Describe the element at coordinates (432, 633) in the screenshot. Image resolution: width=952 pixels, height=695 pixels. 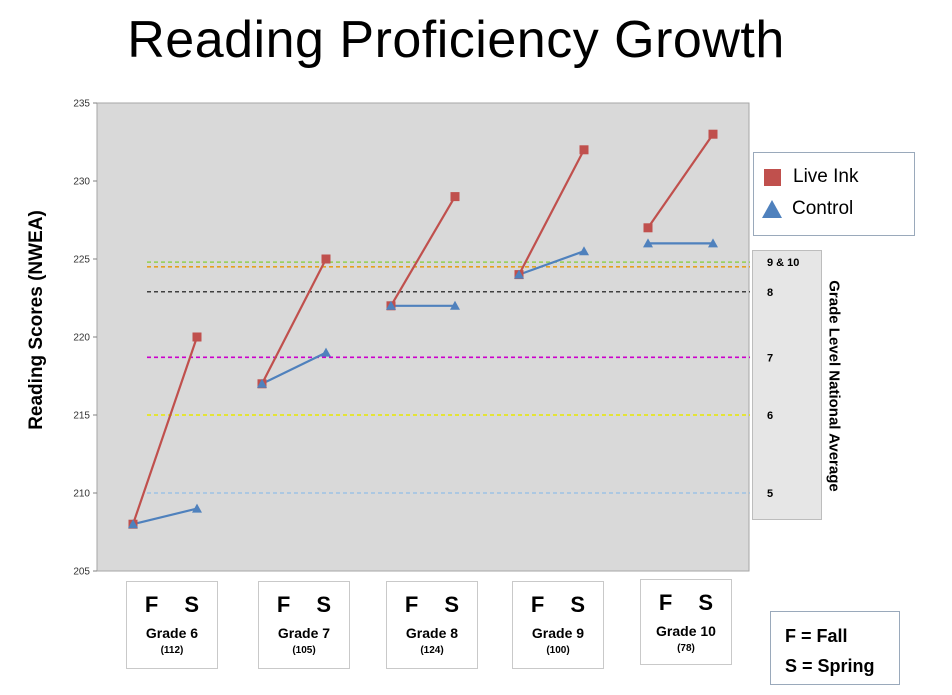
I see `grade-name: Grade 8` at that location.